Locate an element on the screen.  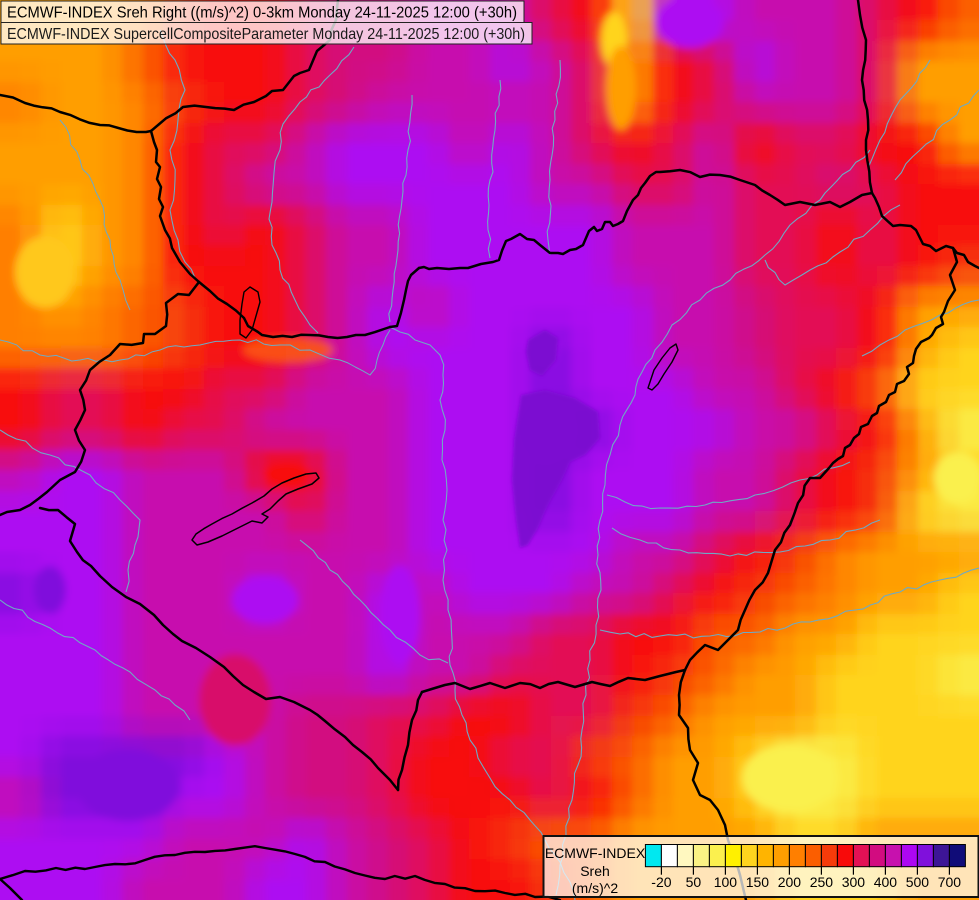
svg-text: -20 is located at coordinates (661, 882).